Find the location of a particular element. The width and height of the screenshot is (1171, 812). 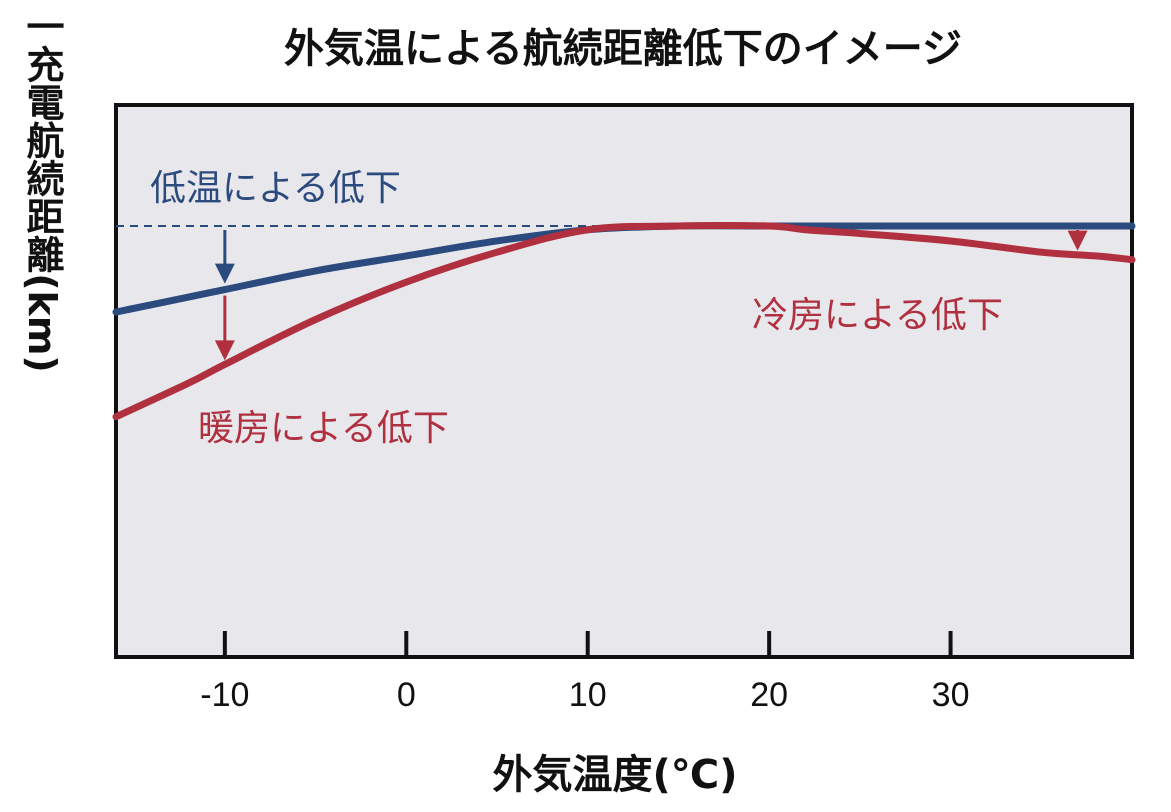

chart-title: 外気温による航続距離低下のイメージ is located at coordinates (623, 49).